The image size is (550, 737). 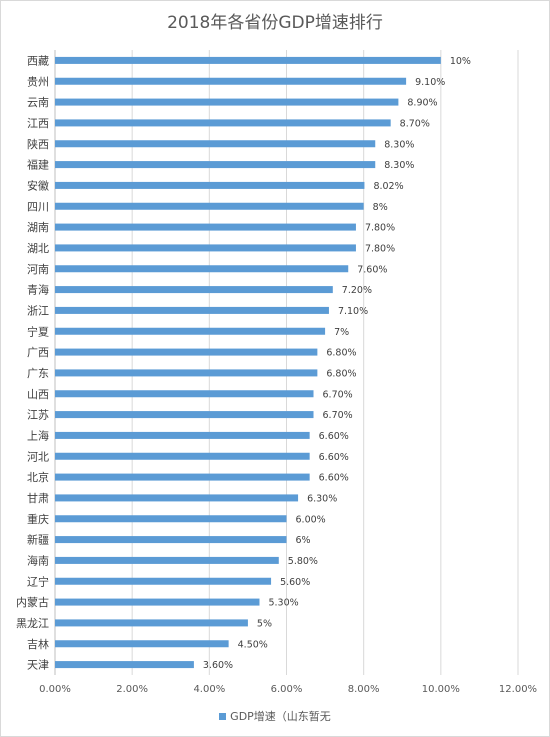 I want to click on x-tick-label: 12.00%, so click(x=518, y=689).